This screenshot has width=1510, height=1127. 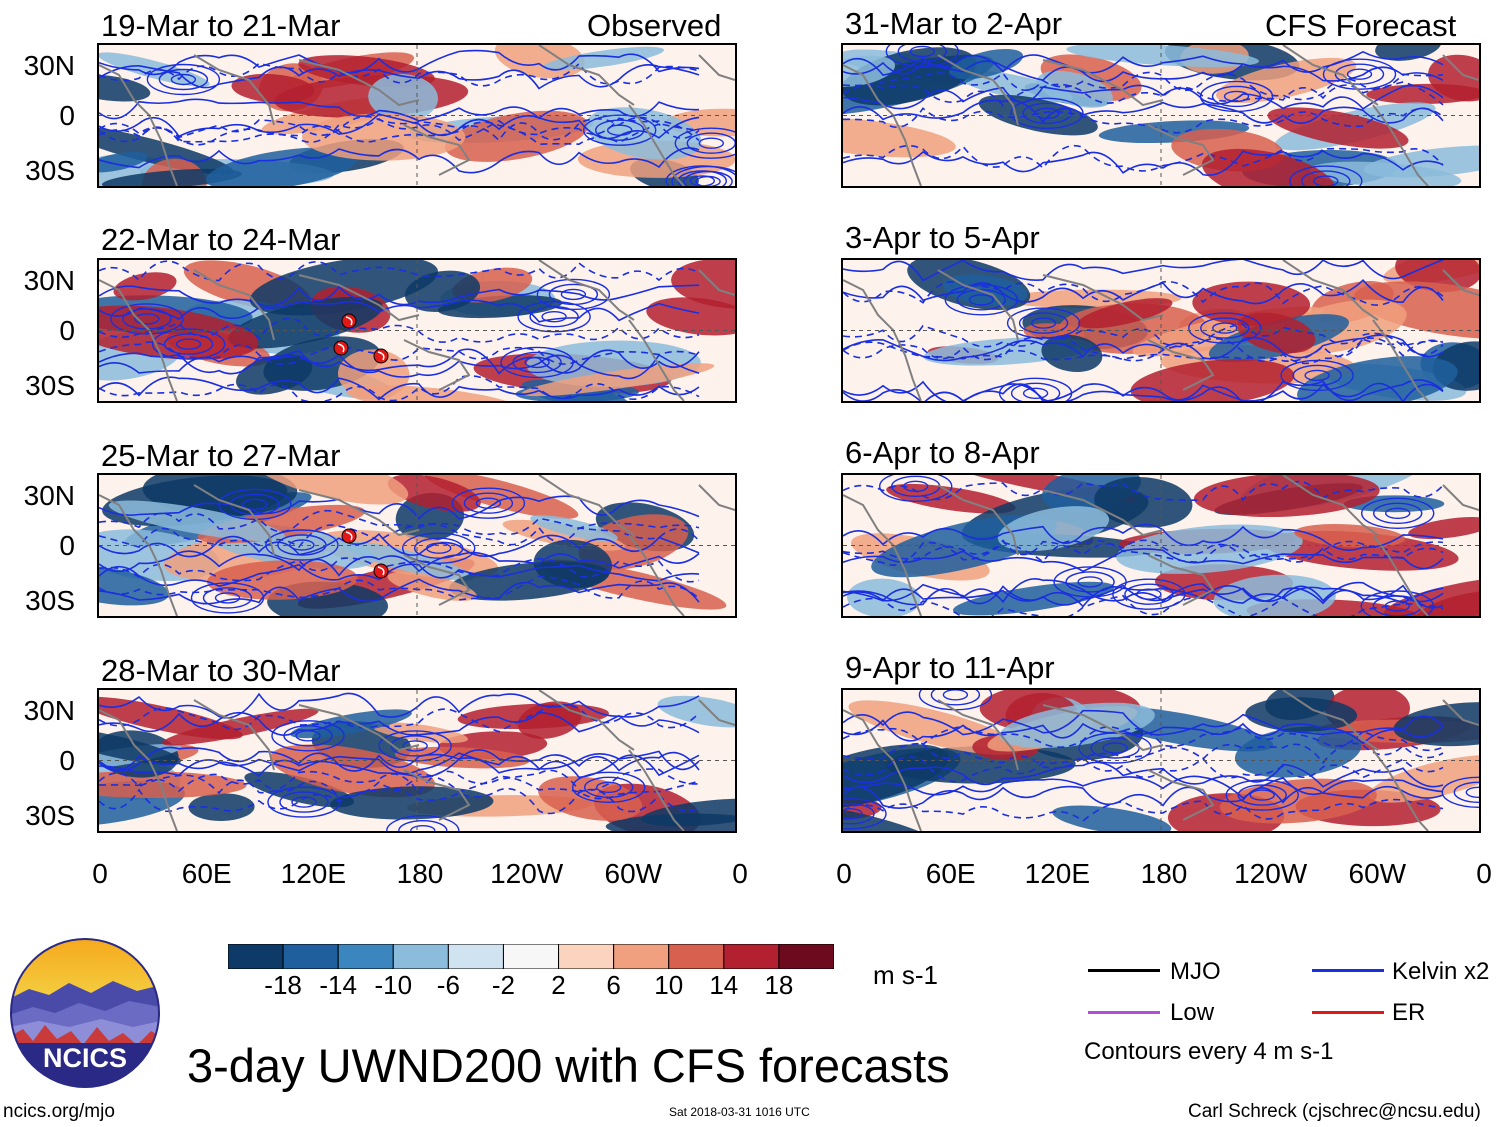 What do you see at coordinates (1161, 545) in the screenshot?
I see `map-panel` at bounding box center [1161, 545].